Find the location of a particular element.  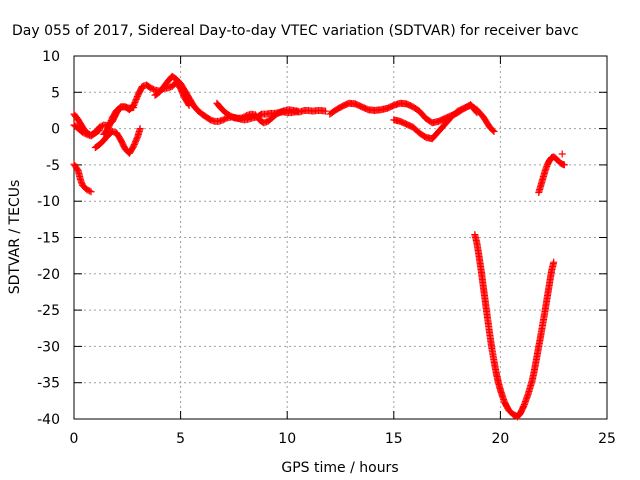

y-tick-label: -15 is located at coordinates (48, 239).